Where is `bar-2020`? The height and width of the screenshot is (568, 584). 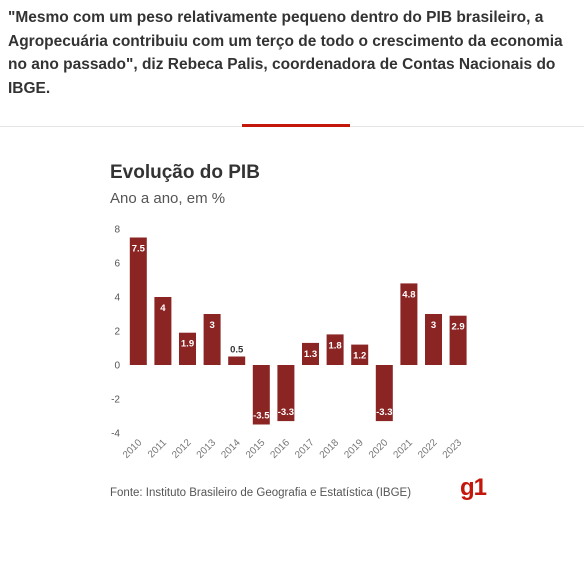
bar-2020 is located at coordinates (384, 393).